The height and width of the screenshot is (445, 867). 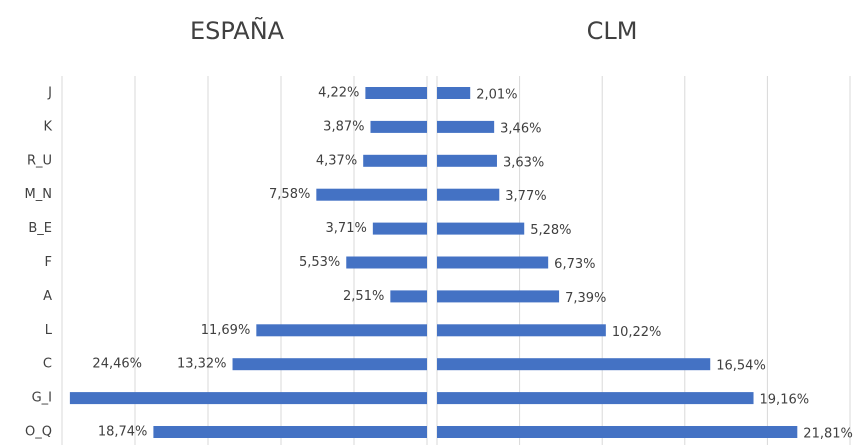 I want to click on data-label: 5,28%, so click(x=550, y=230).